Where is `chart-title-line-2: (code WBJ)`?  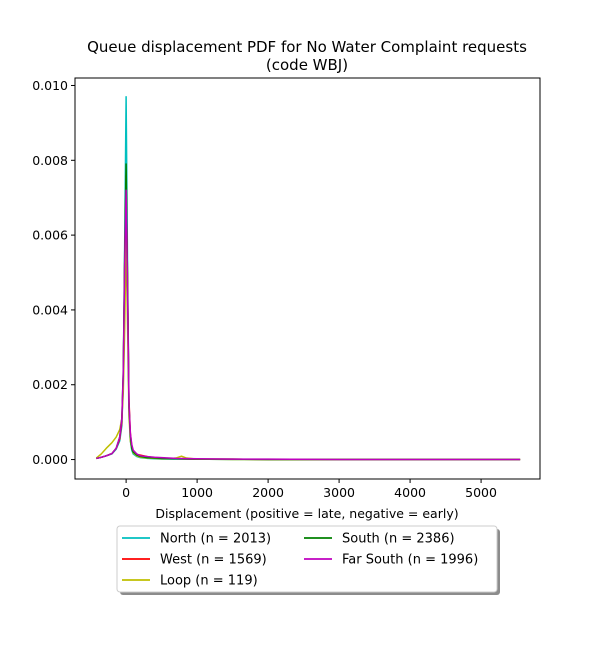 chart-title-line-2: (code WBJ) is located at coordinates (307, 65).